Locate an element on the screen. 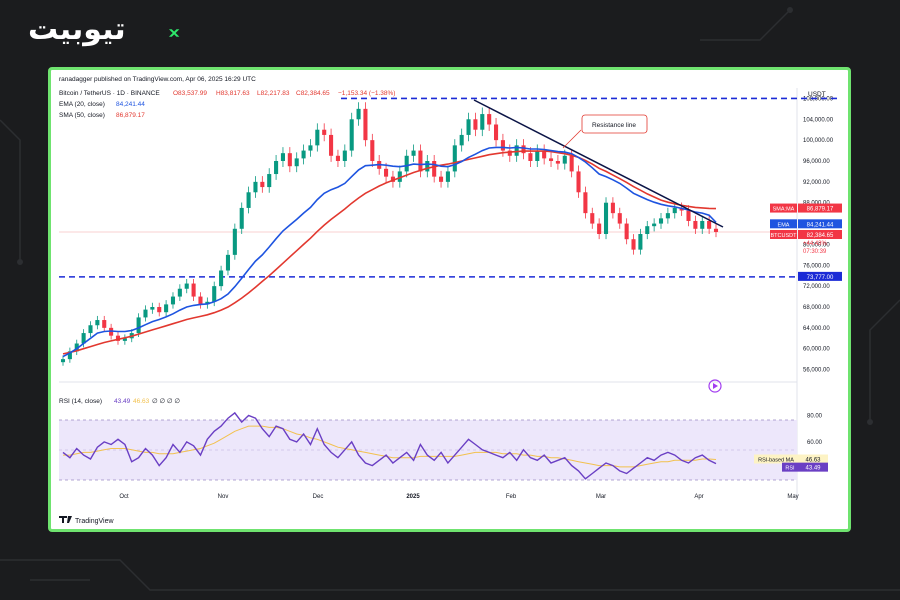 This screenshot has width=900, height=600. btc-tag-label: BTCUSDT is located at coordinates (784, 236).